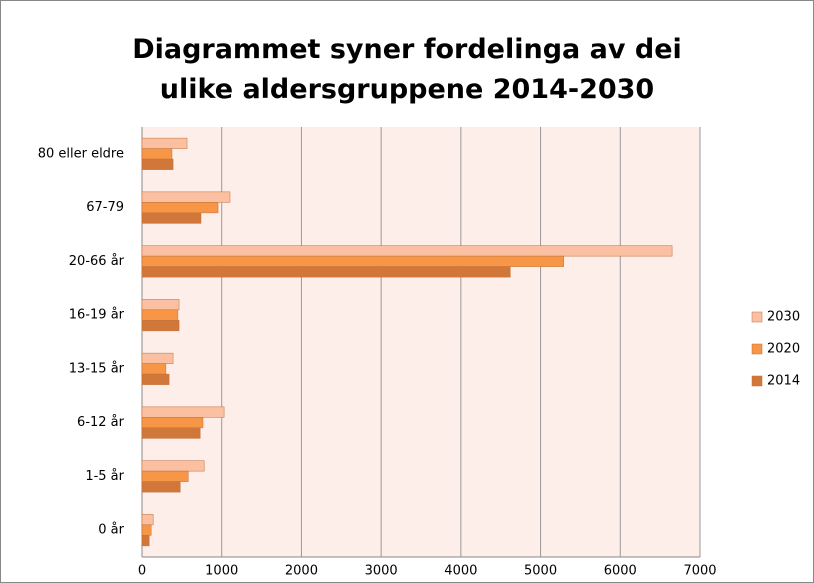 The width and height of the screenshot is (814, 583). I want to click on x-tick-label: 7000, so click(699, 571).